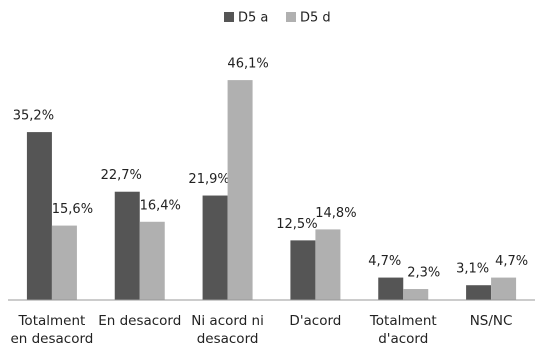 Image resolution: width=535 pixels, height=356 pixels. I want to click on value-label: 21,9%, so click(208, 179).